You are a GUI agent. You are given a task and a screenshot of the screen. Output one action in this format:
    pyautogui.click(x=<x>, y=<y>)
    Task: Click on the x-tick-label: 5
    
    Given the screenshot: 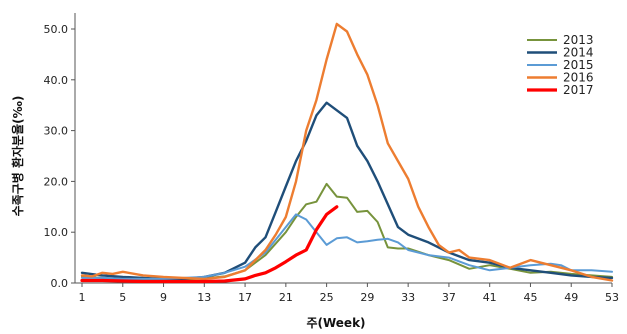 What is the action you would take?
    pyautogui.click(x=122, y=297)
    